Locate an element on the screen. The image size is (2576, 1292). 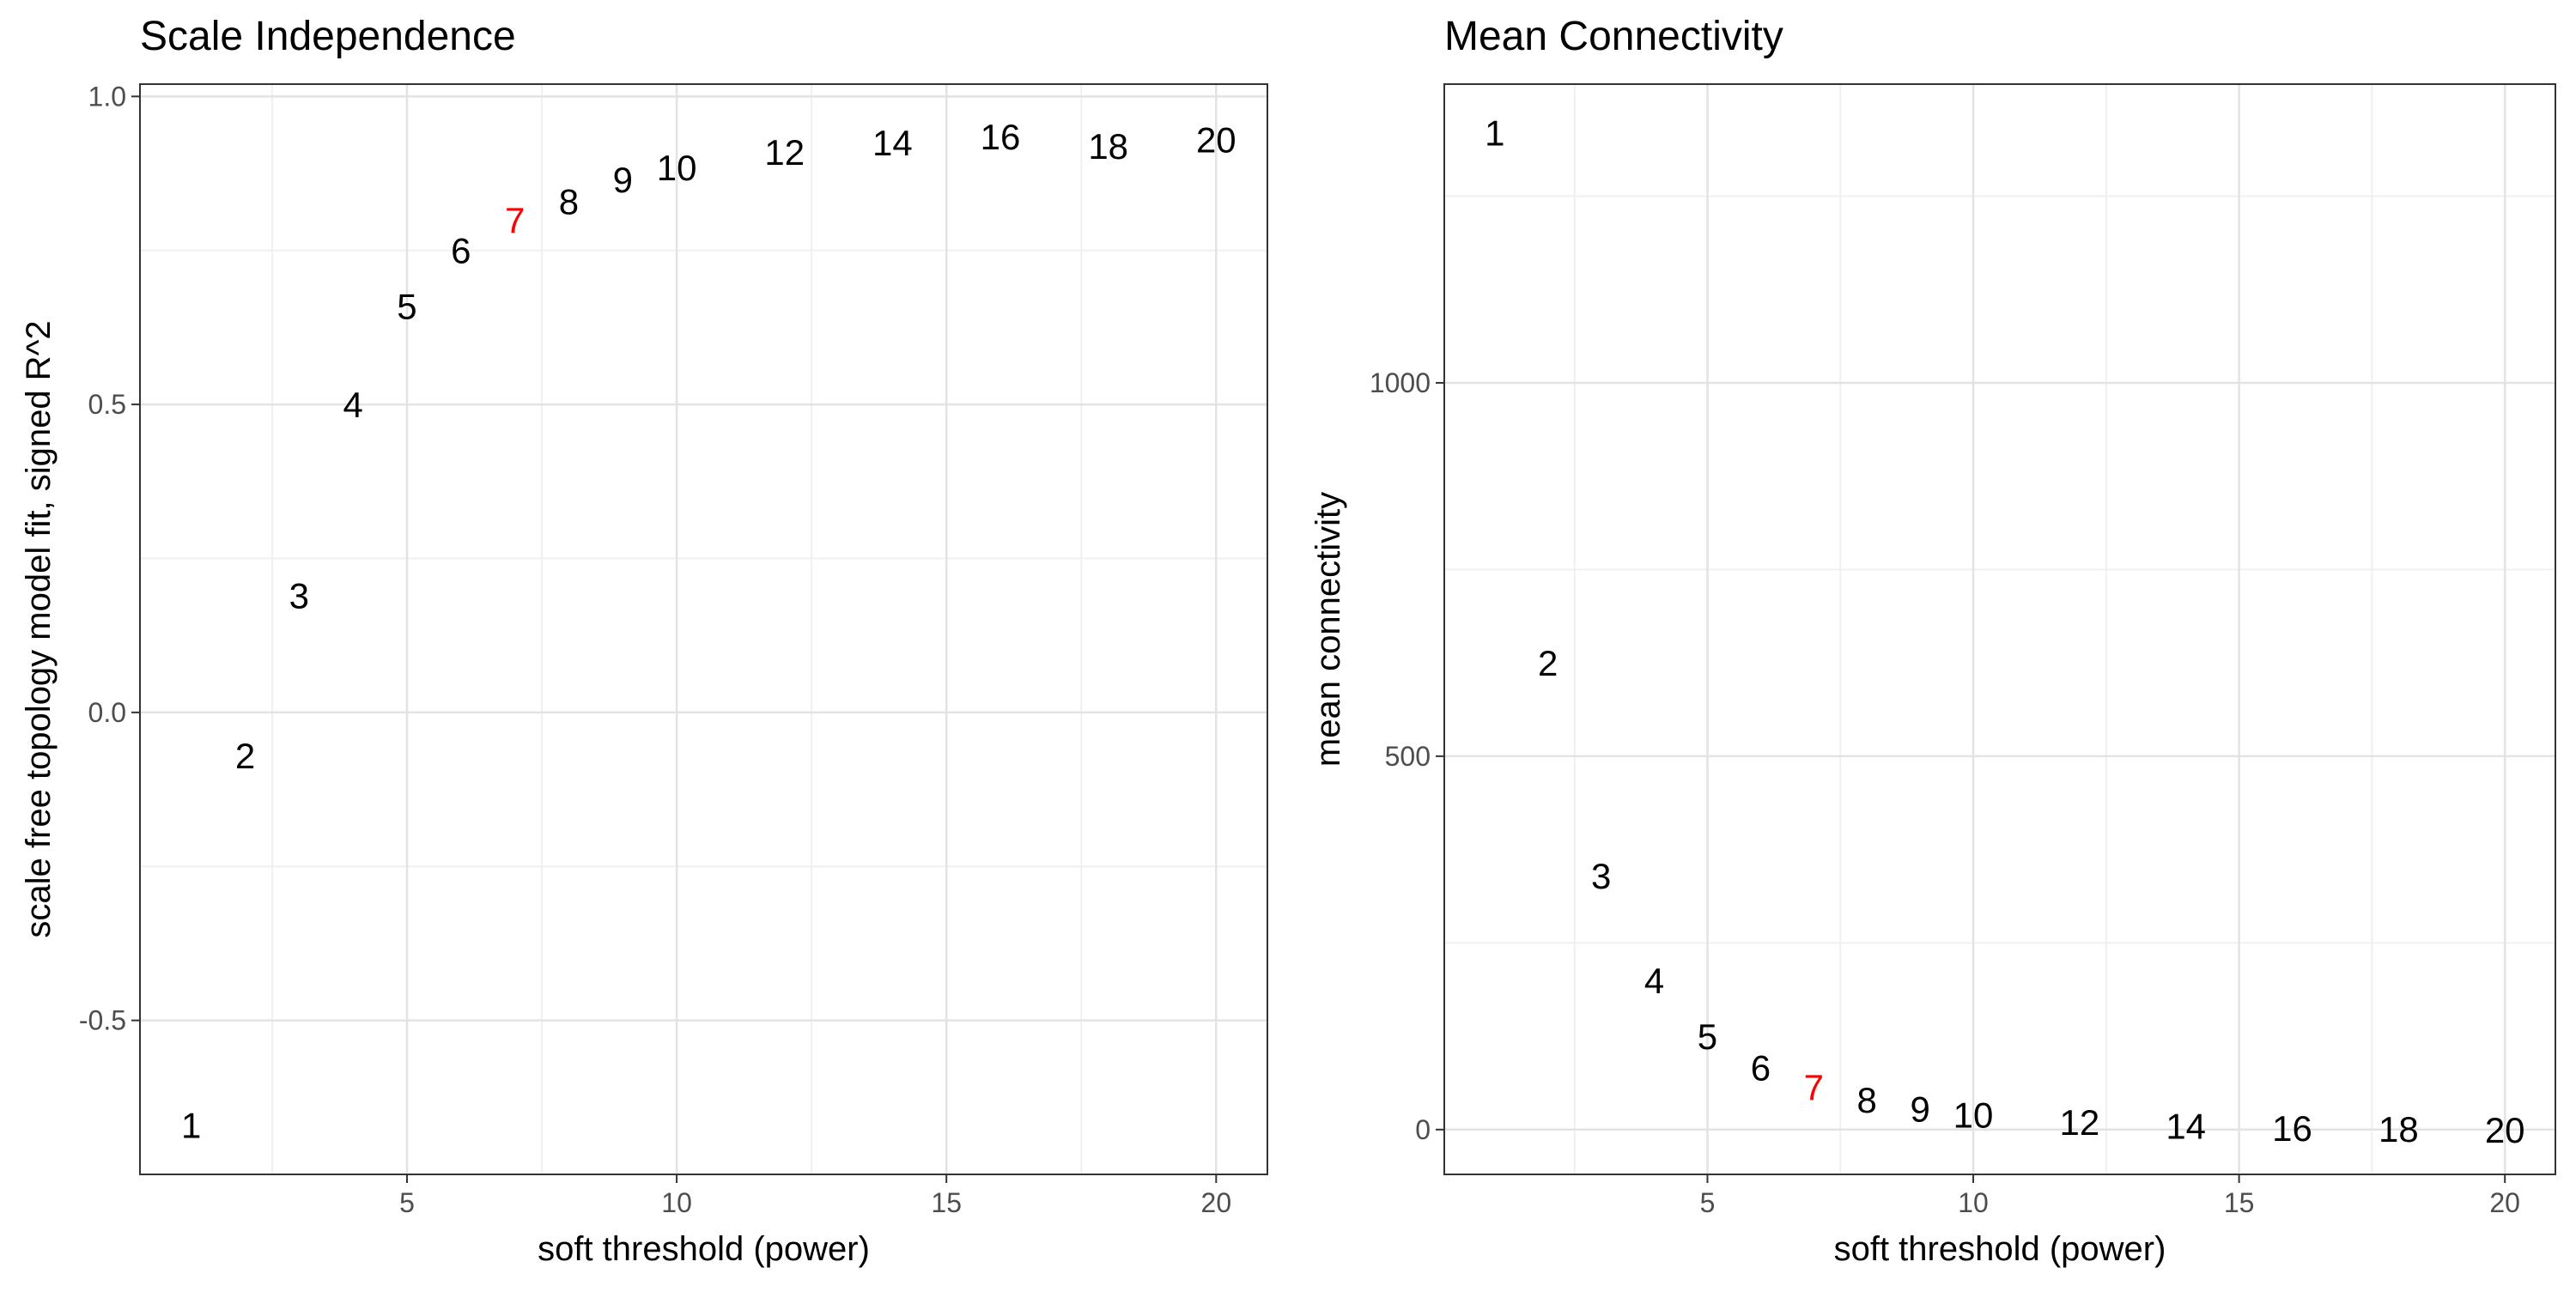
y-tick-label: 0 is located at coordinates (1423, 1129).